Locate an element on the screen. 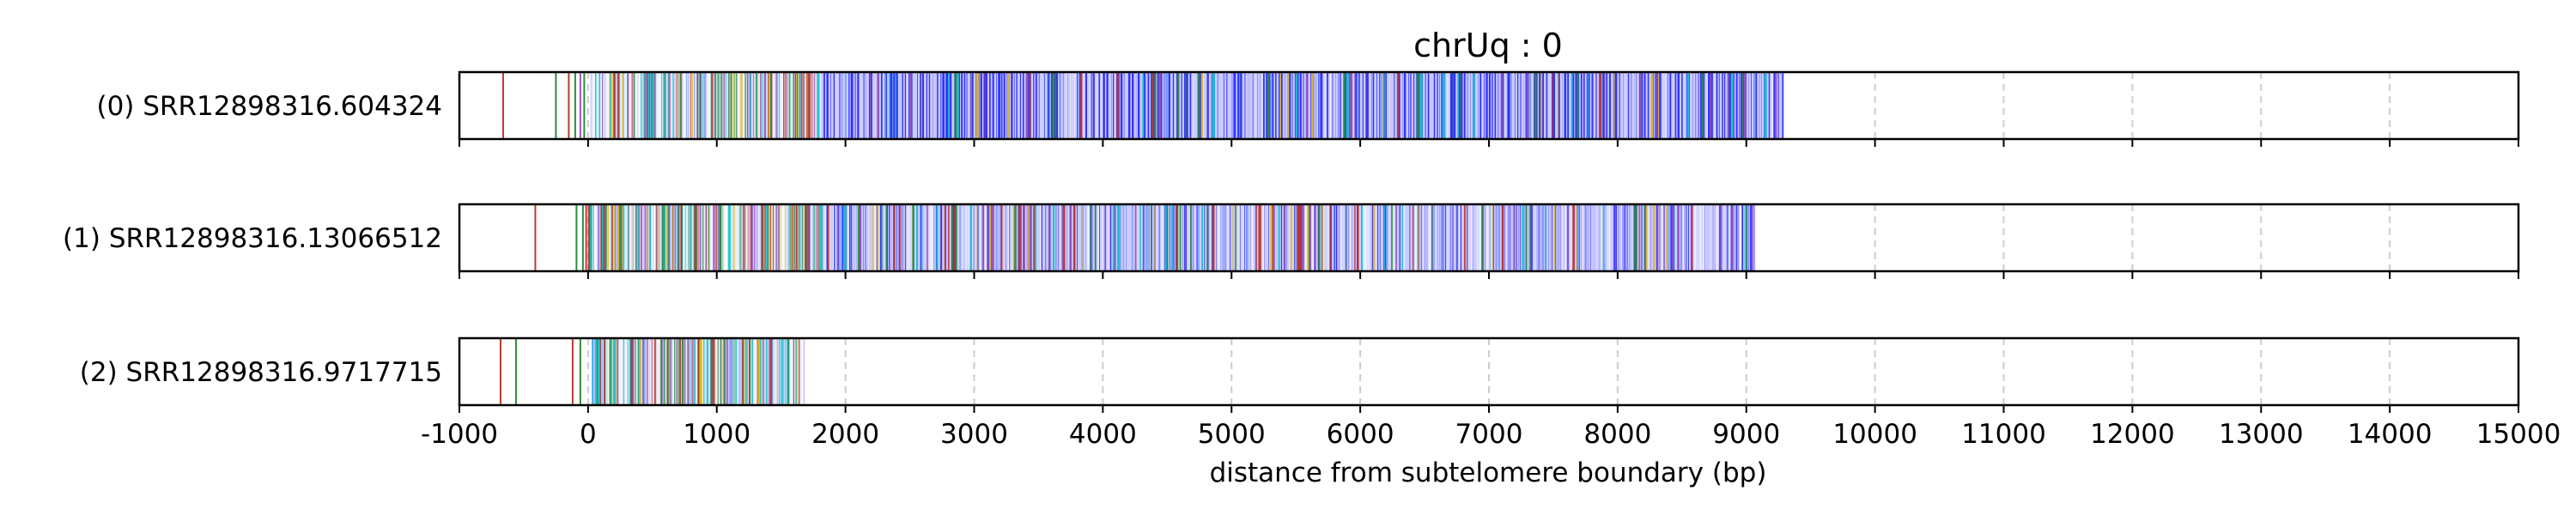 The width and height of the screenshot is (2576, 515). read-panel: (0) SRR12898316.604324 is located at coordinates (1308, 108).